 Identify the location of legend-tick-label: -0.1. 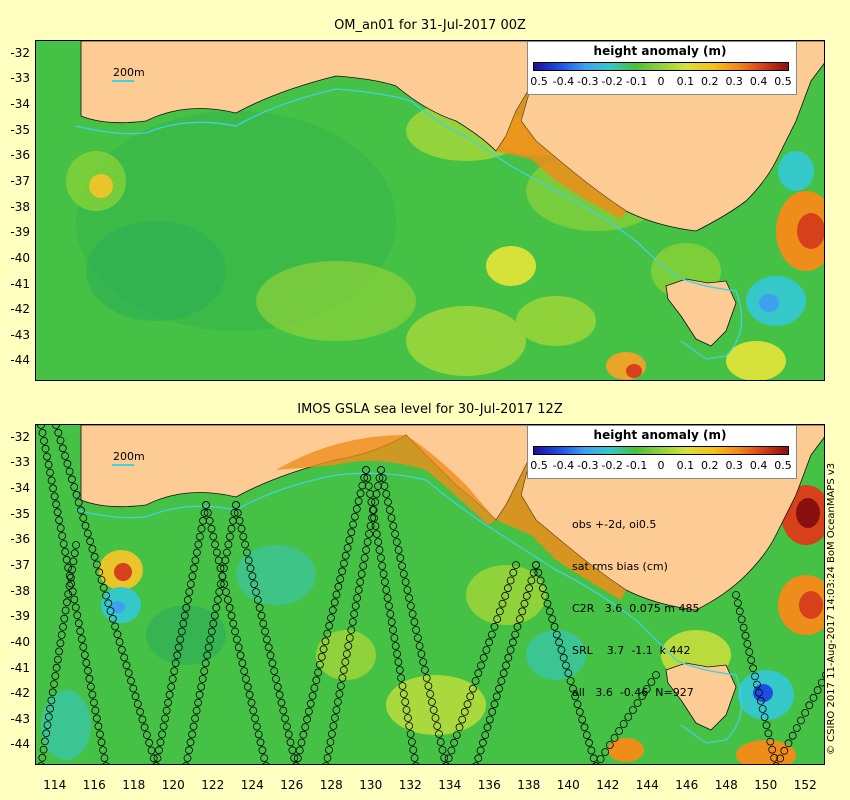
(636, 81).